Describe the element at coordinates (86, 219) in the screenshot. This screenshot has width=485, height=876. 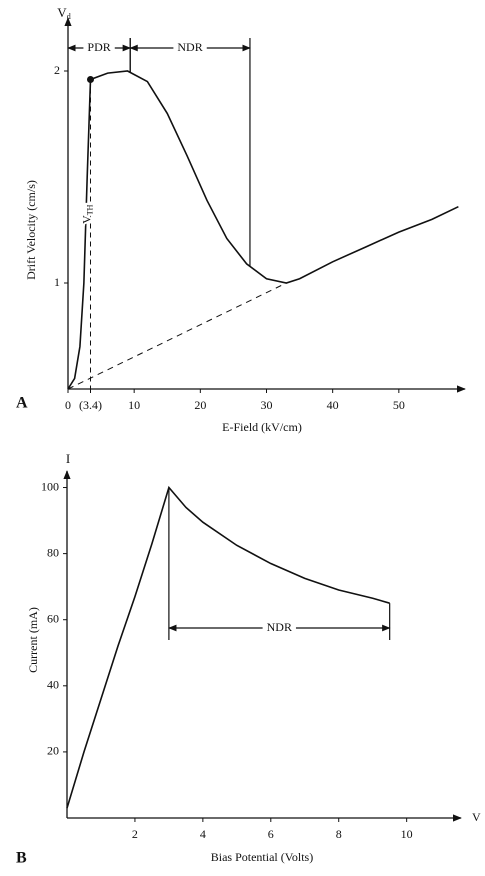
I see `threshold-symbol: V` at that location.